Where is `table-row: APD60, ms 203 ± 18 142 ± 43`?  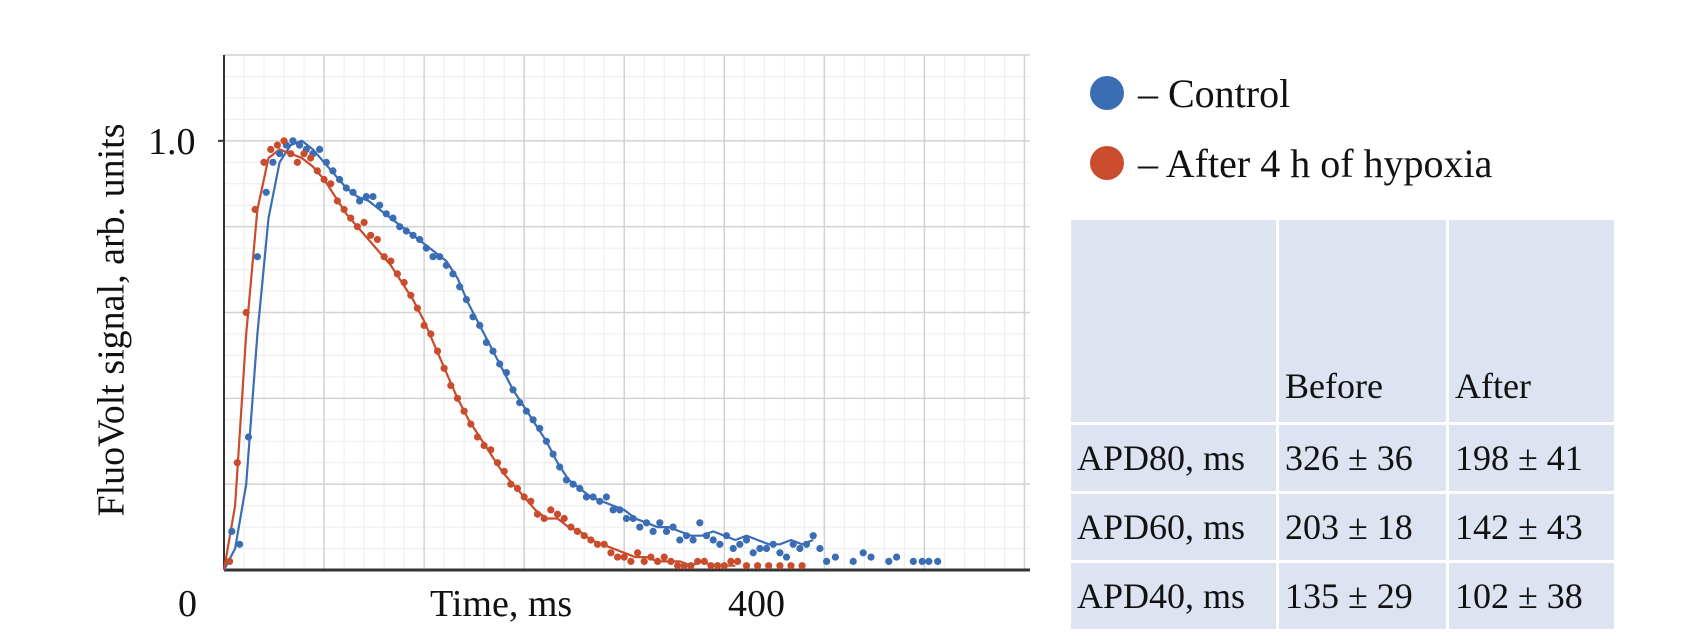 table-row: APD60, ms 203 ± 18 142 ± 43 is located at coordinates (1342, 527).